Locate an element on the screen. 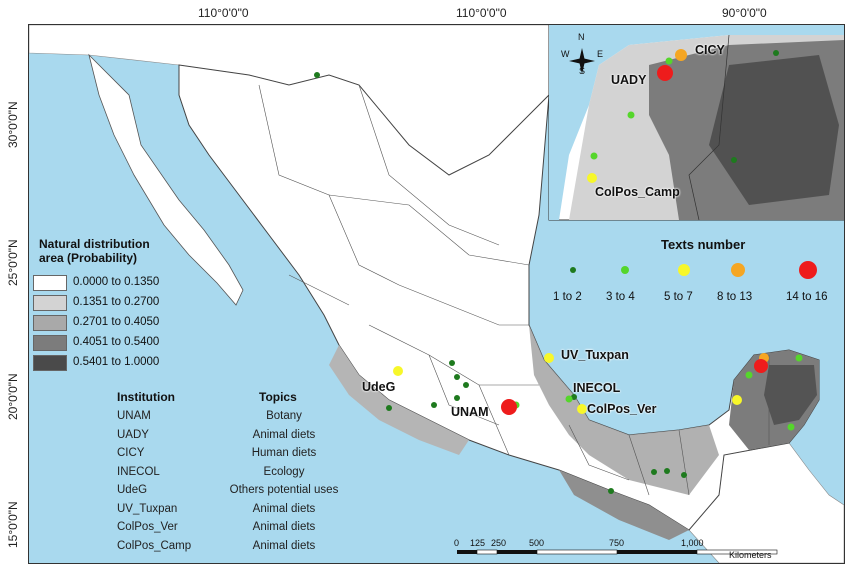 The image size is (850, 572). compass-n: N is located at coordinates (581, 37).